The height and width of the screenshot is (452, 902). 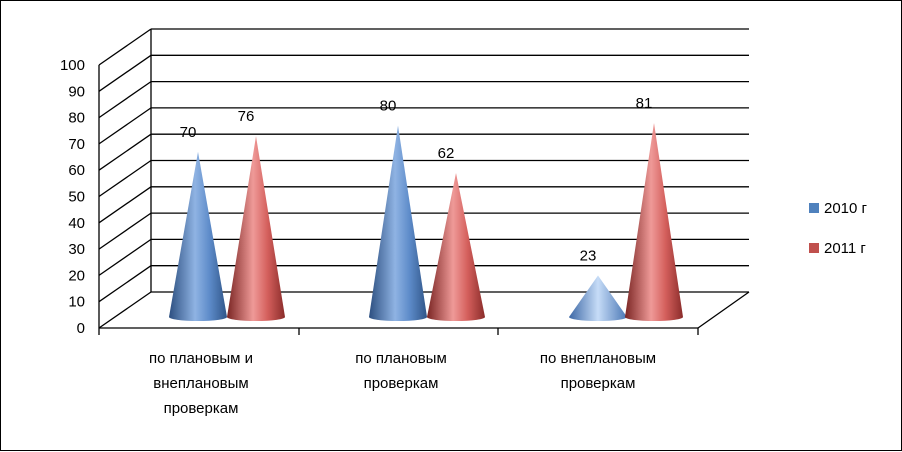 I want to click on y-tick-label: 70, so click(x=76, y=144).